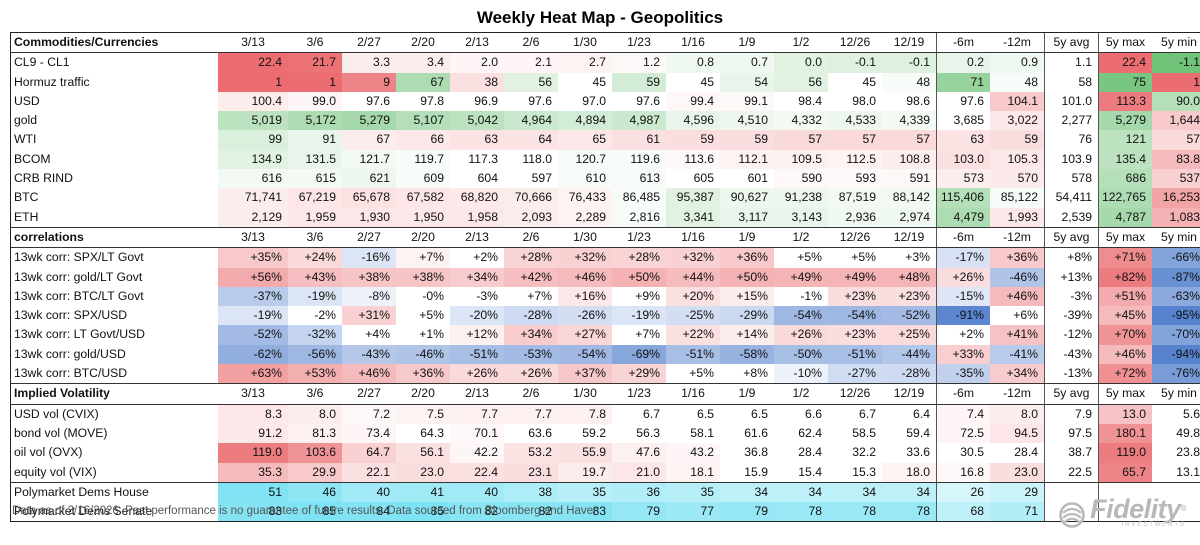 This screenshot has width=1200, height=545. I want to click on heat-cell: 601, so click(747, 179).